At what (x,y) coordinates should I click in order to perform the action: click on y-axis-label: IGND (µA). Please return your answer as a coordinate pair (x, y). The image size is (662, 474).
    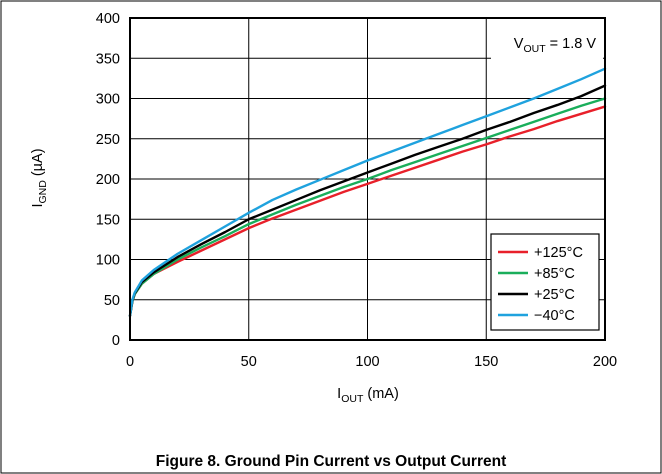
    Looking at the image, I should click on (39, 177).